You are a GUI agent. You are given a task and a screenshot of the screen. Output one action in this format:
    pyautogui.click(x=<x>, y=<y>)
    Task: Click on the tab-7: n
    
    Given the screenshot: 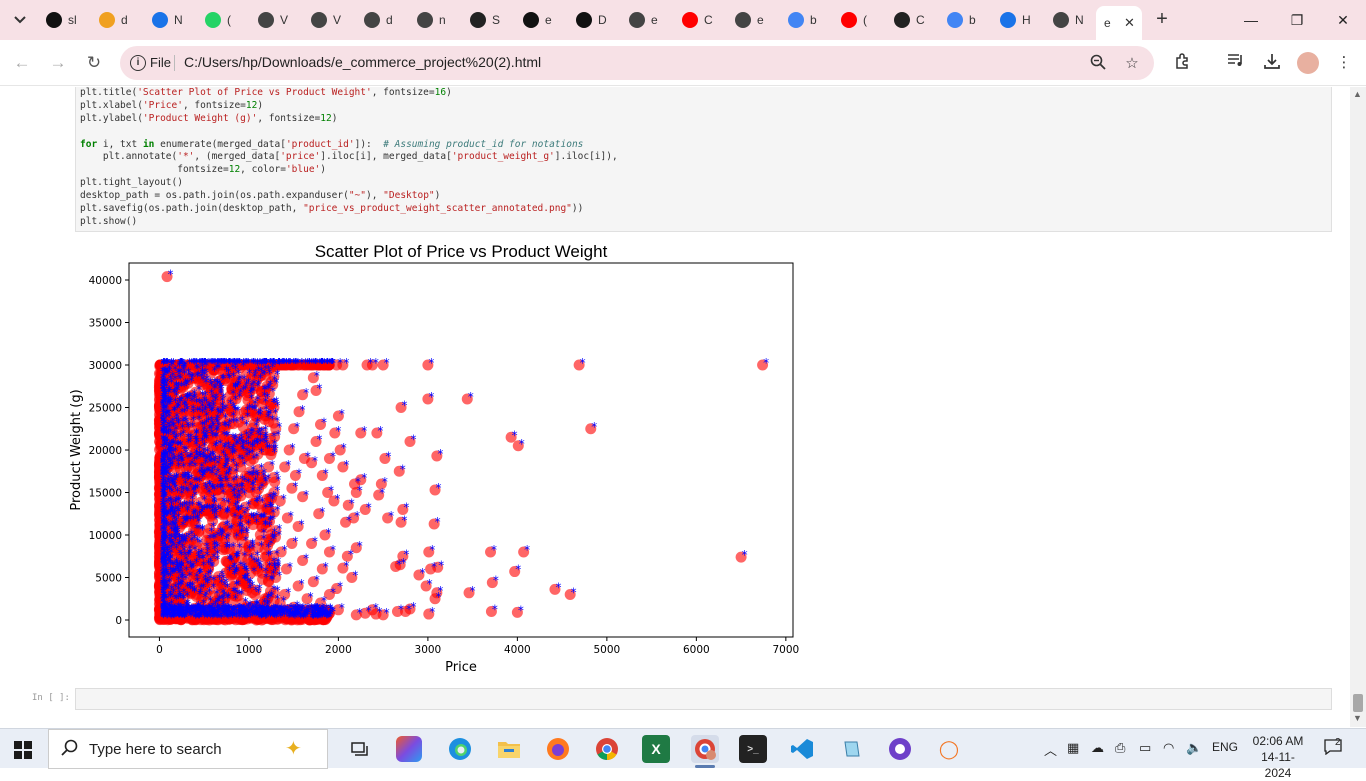 What is the action you would take?
    pyautogui.click(x=435, y=20)
    